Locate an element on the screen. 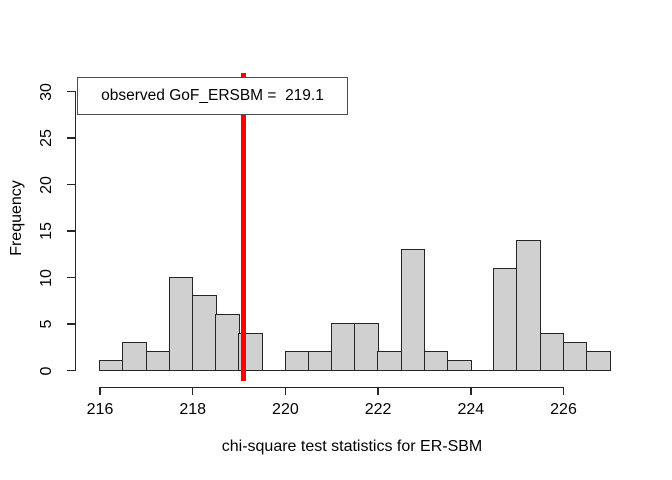  y-tick-label: 15 is located at coordinates (46, 231).